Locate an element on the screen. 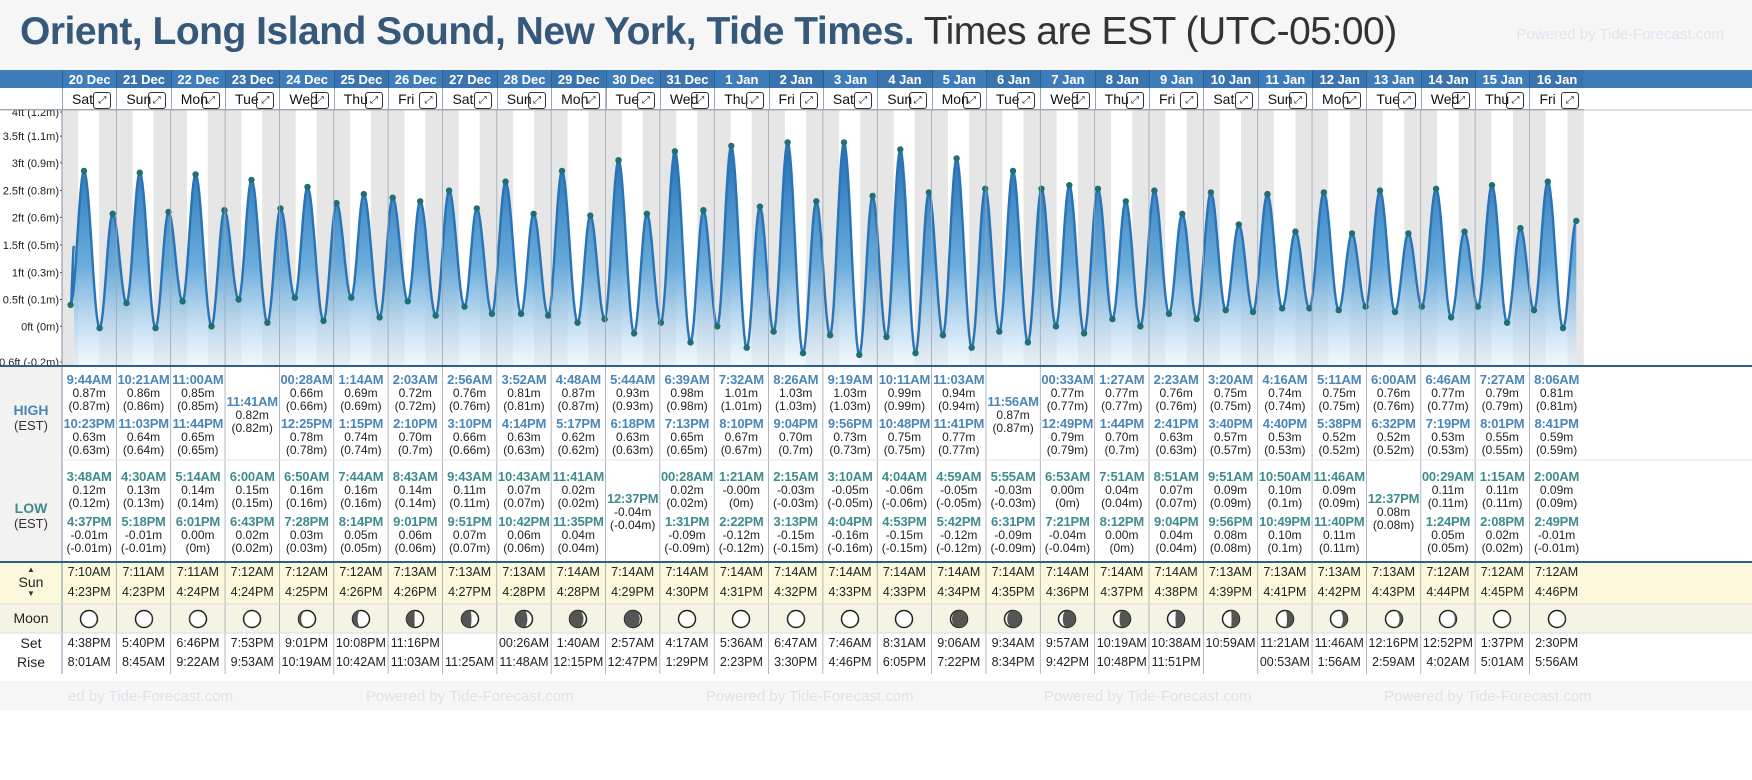 The image size is (1752, 780). low-tide-cell: 4:04AM -0.06m (-0.06m) is located at coordinates (904, 490).